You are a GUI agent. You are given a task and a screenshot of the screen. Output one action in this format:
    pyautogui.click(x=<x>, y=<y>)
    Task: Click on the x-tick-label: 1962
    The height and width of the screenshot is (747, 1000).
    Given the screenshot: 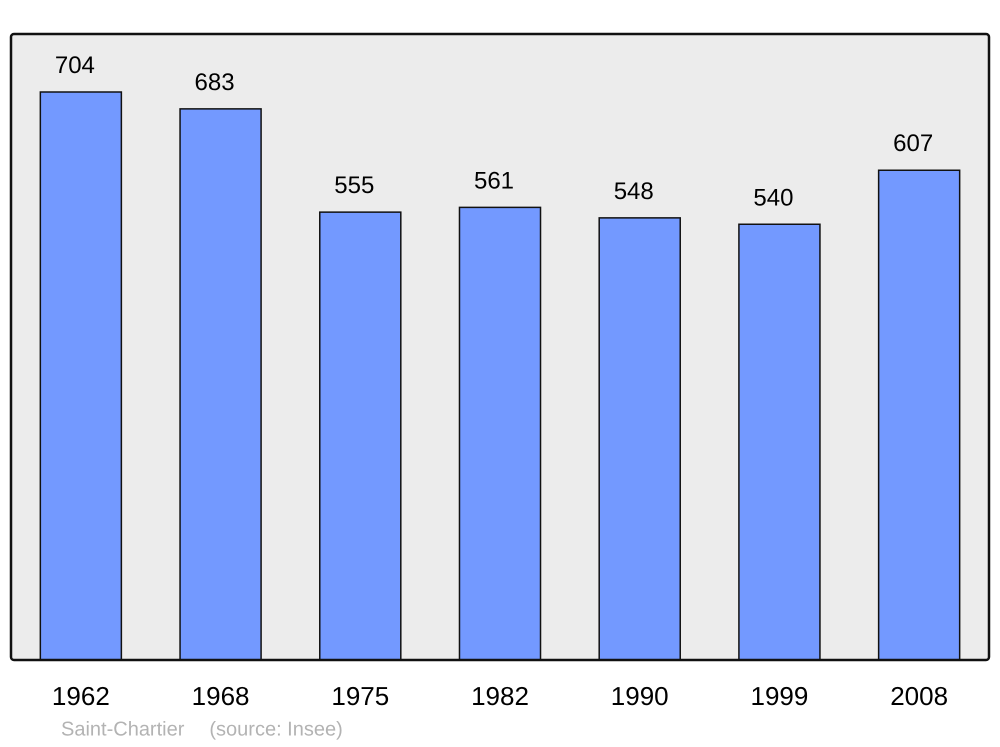 What is the action you would take?
    pyautogui.click(x=81, y=695)
    